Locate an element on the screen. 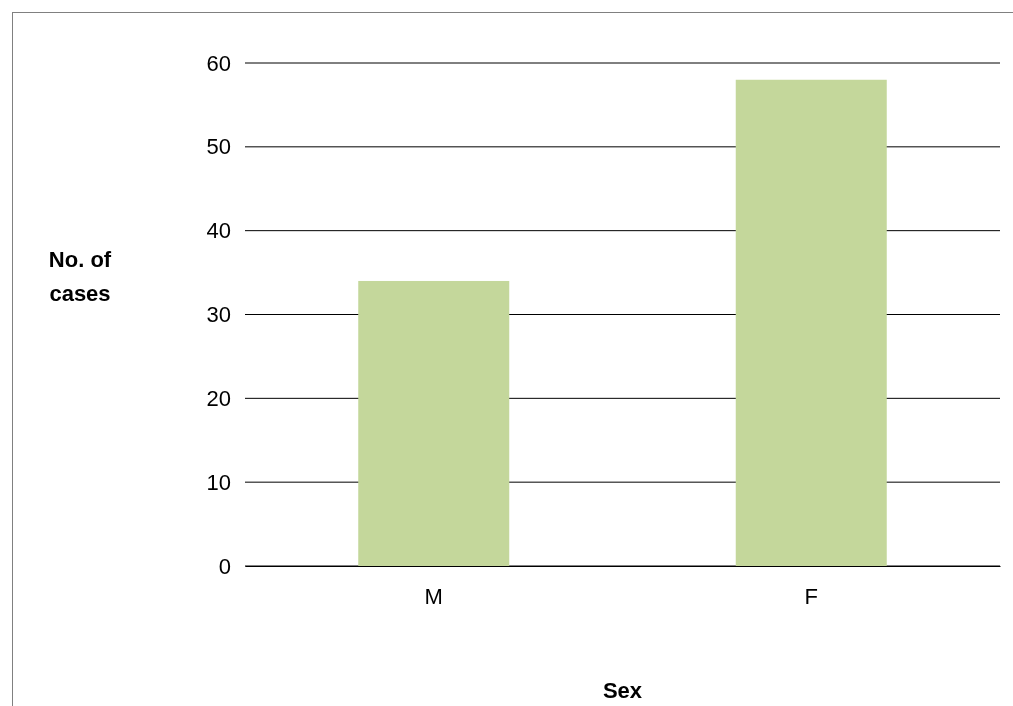 Image resolution: width=1013 pixels, height=706 pixels. x-tick-label: M is located at coordinates (433, 596).